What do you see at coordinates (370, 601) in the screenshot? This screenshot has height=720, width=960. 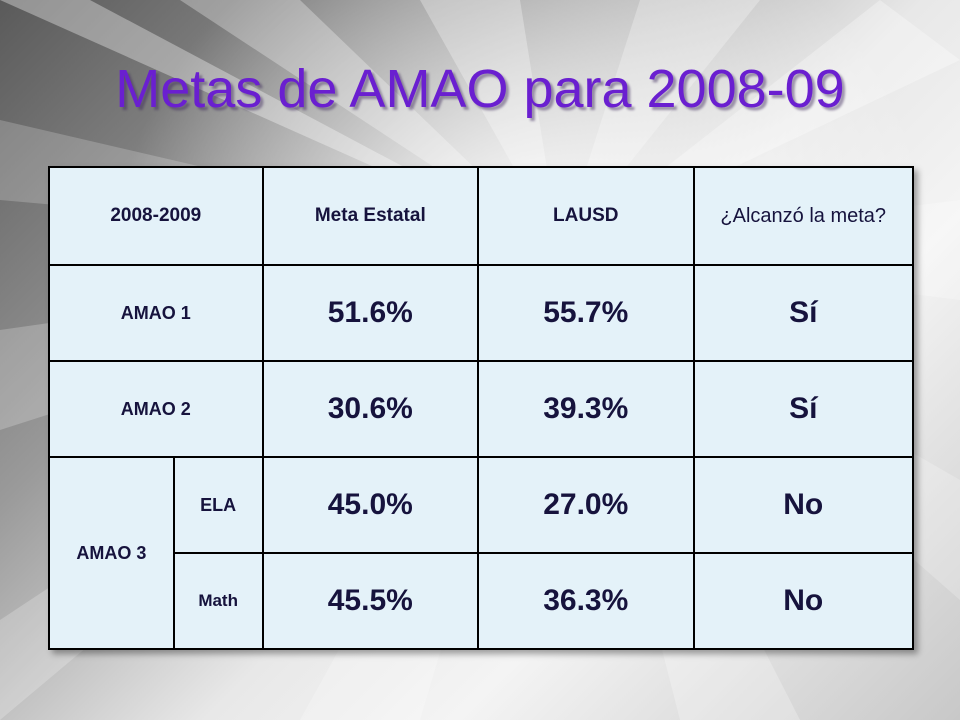 I see `state-goal-cell: 45.5%` at bounding box center [370, 601].